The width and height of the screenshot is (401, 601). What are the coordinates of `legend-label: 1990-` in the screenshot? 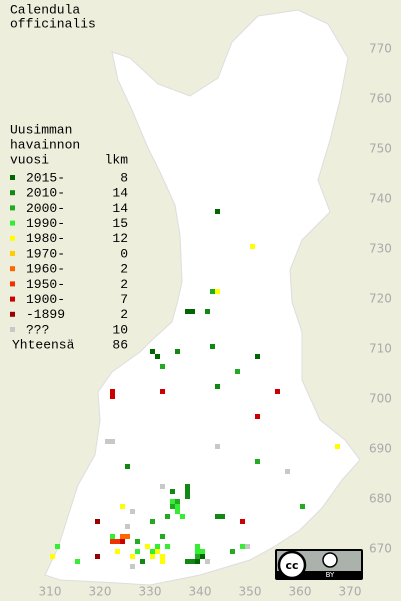 It's located at (45, 223).